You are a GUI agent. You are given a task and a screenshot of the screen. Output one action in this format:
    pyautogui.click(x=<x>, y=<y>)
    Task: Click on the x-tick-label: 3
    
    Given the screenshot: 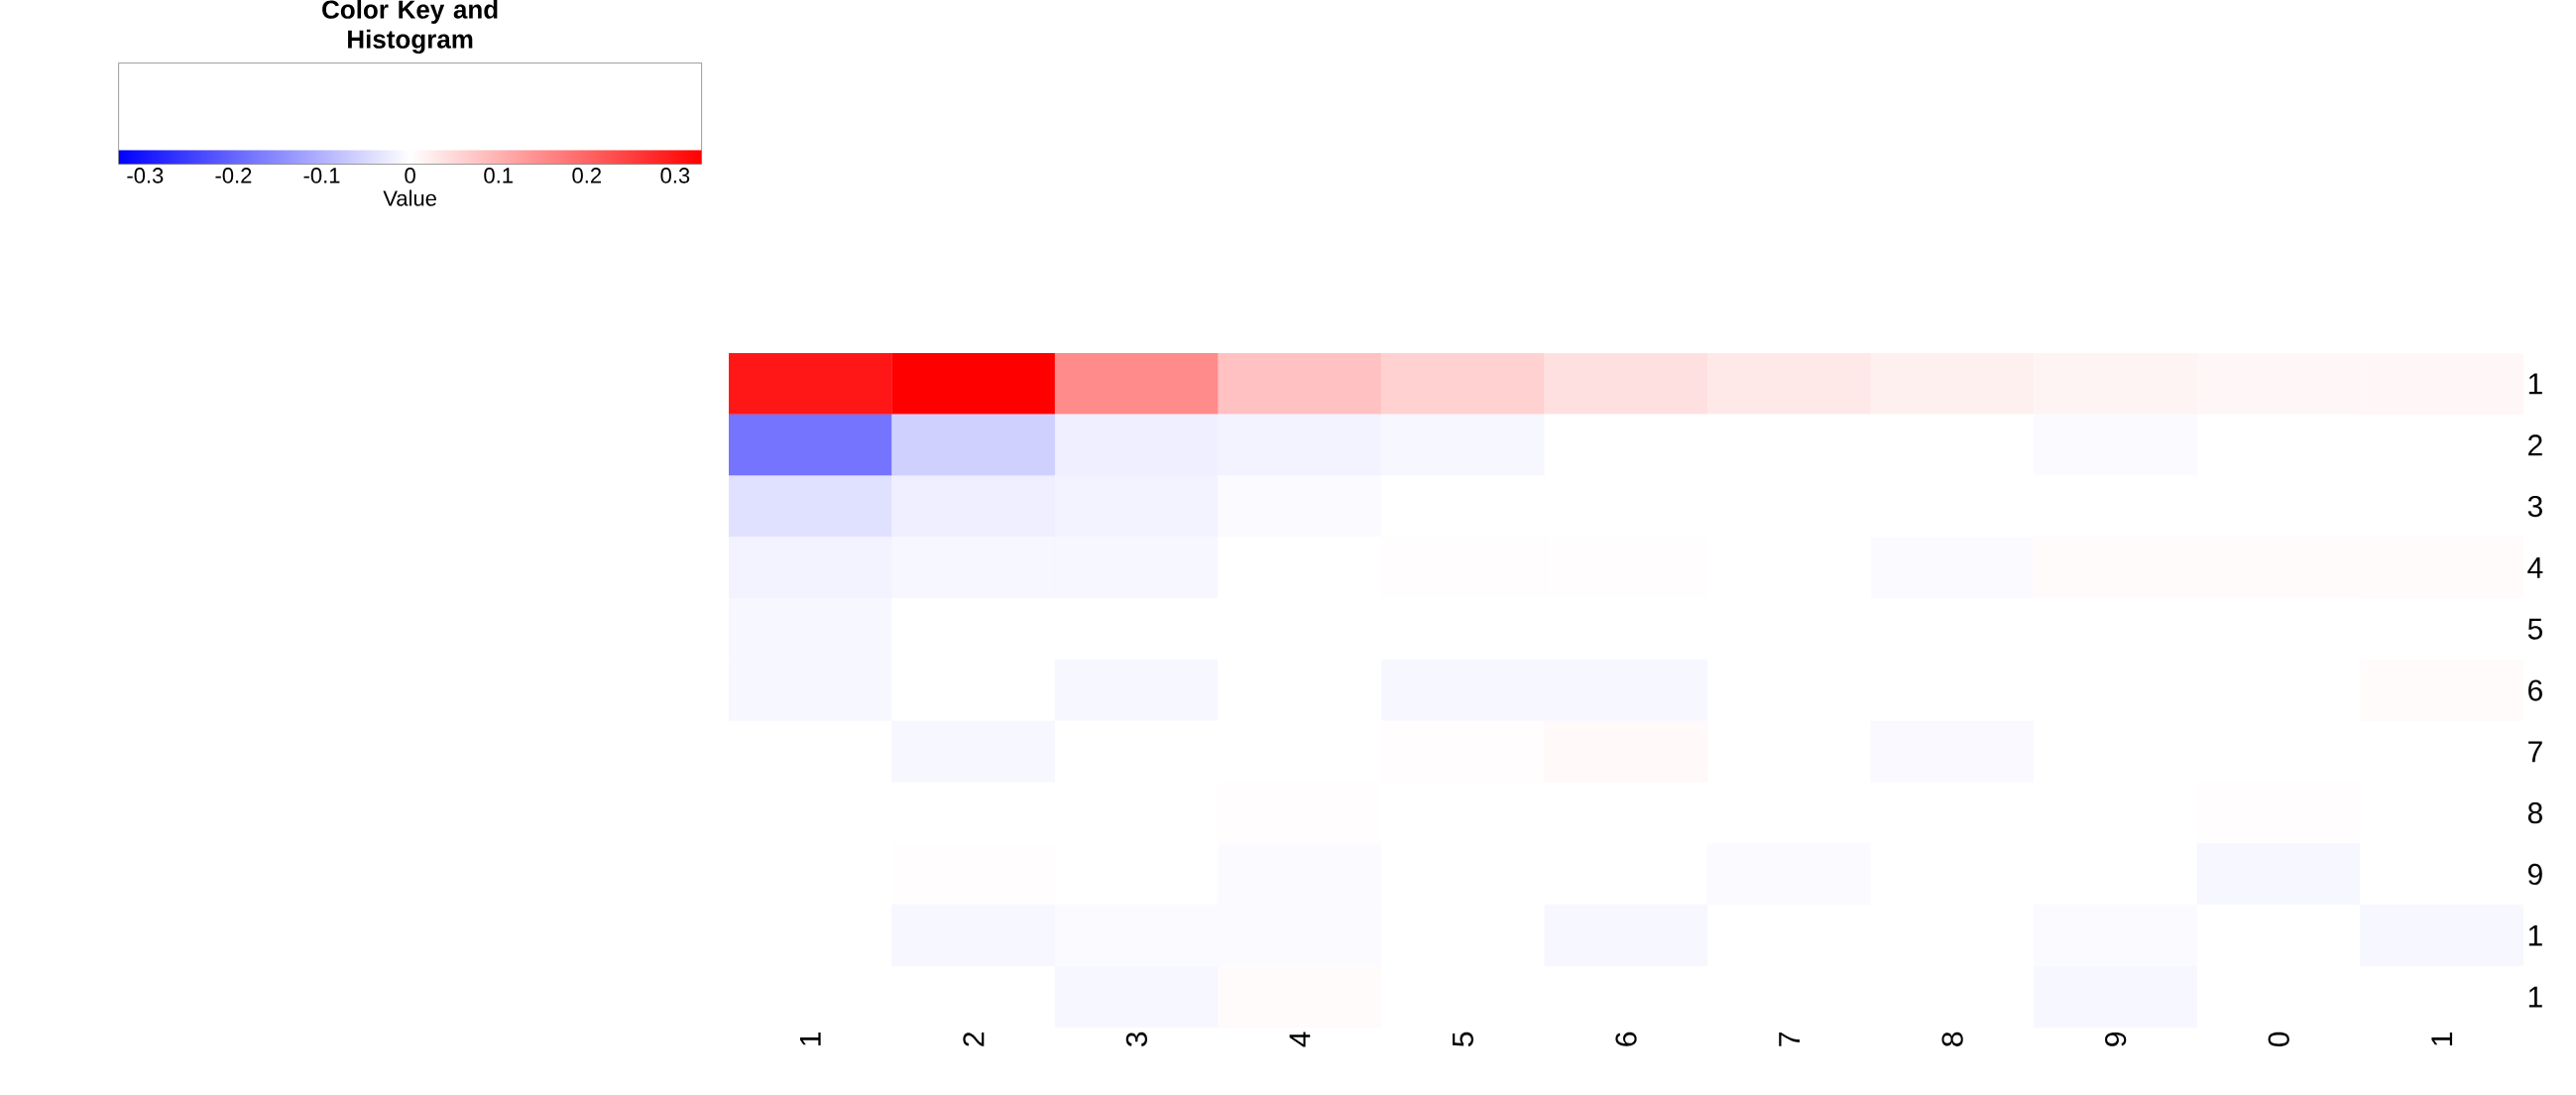 What is the action you would take?
    pyautogui.click(x=1136, y=1039)
    